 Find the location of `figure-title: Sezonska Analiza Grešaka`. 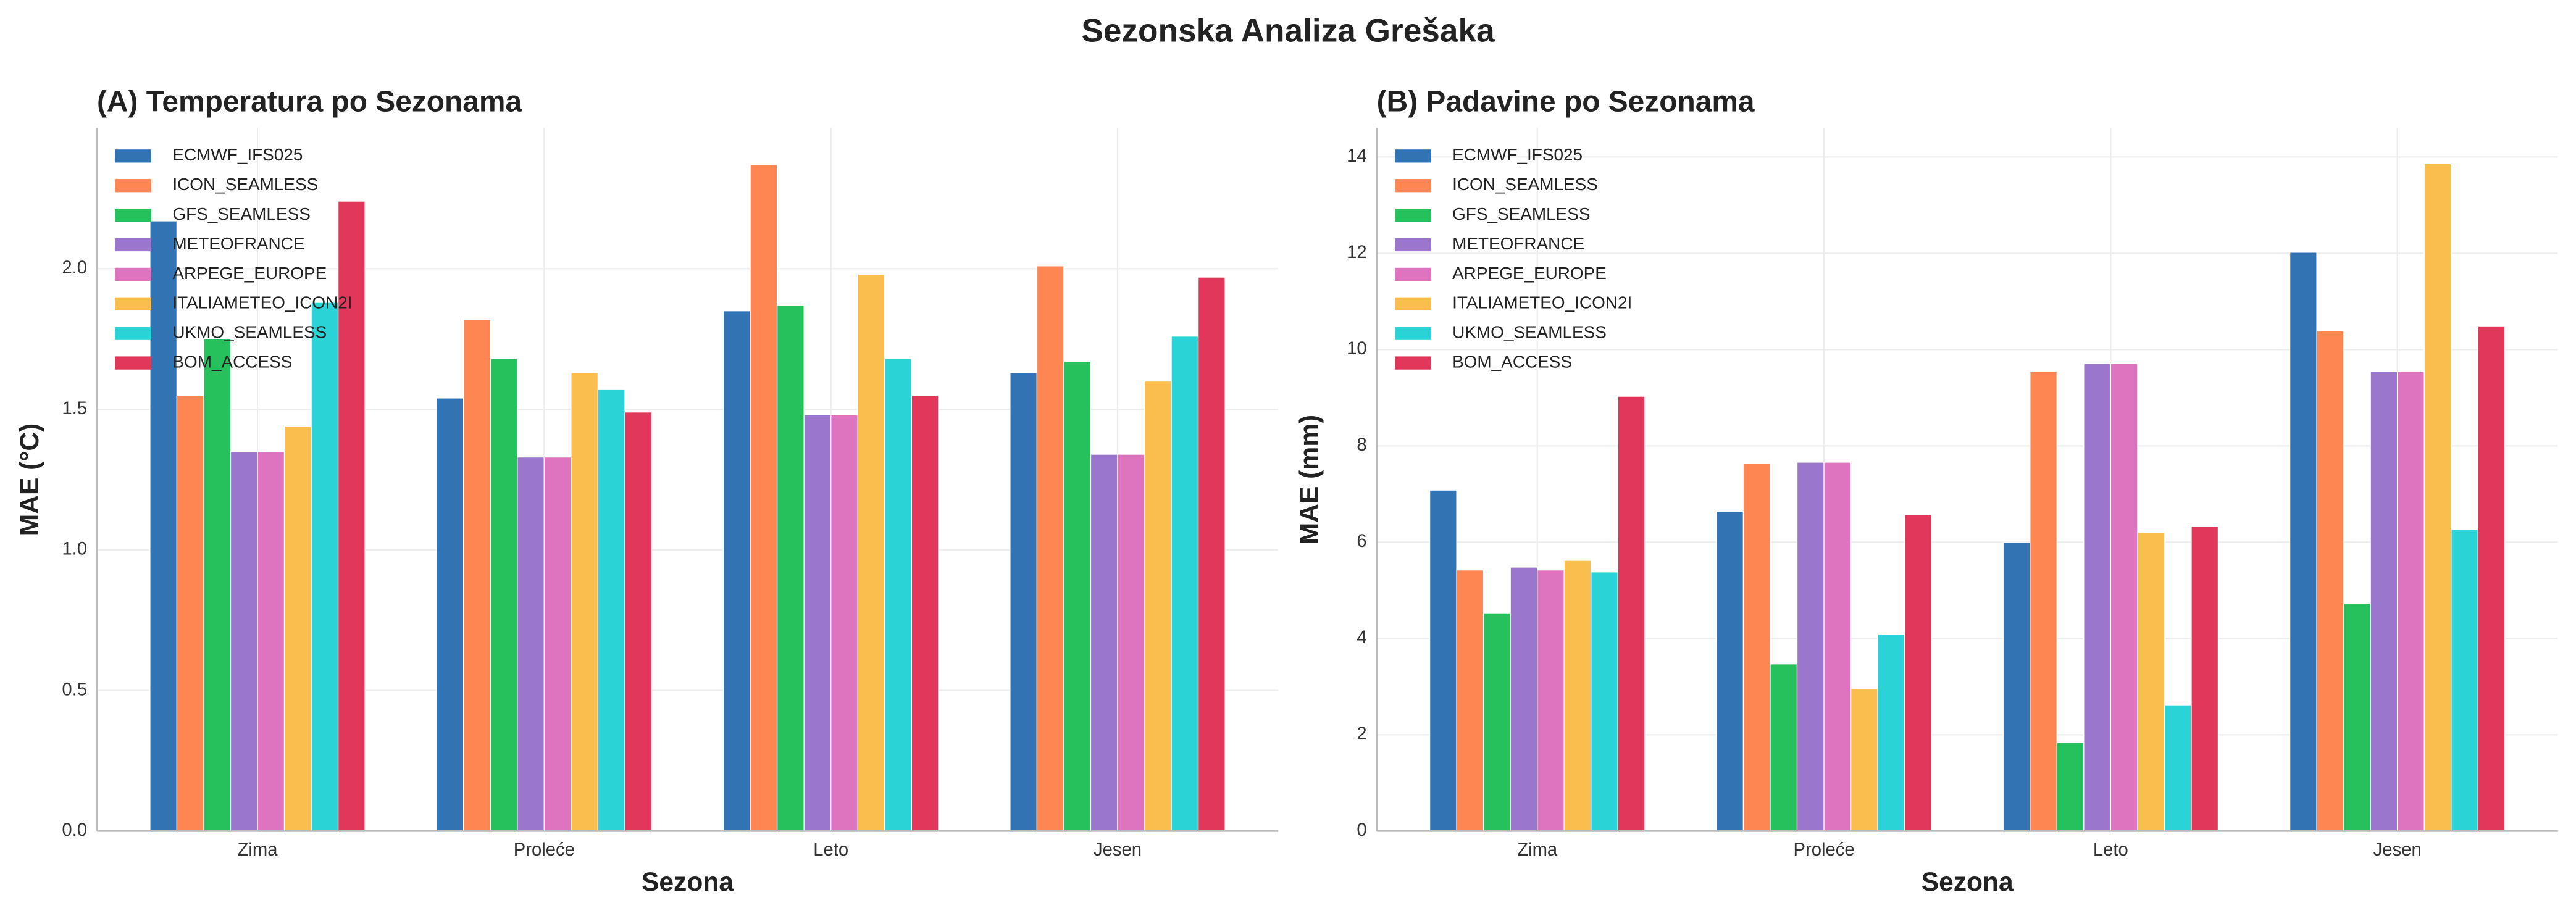

figure-title: Sezonska Analiza Grešaka is located at coordinates (1288, 30).